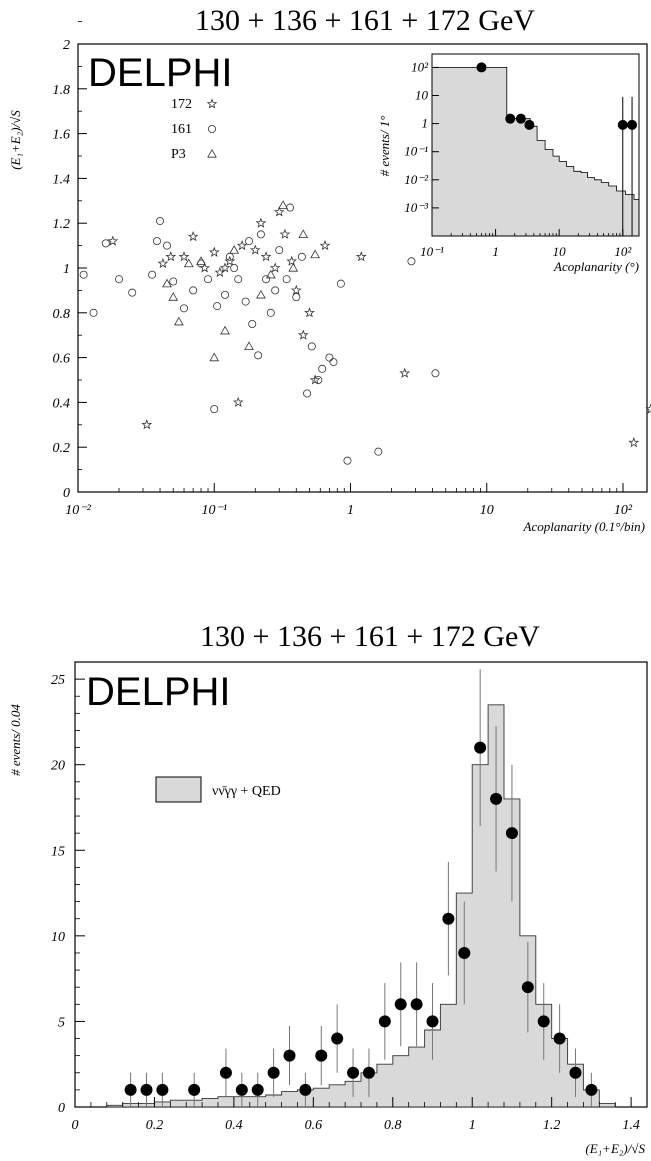 The height and width of the screenshot is (1161, 651). Describe the element at coordinates (68, 888) in the screenshot. I see `histogram-y-axis: 0 5 10 15 20 25` at that location.